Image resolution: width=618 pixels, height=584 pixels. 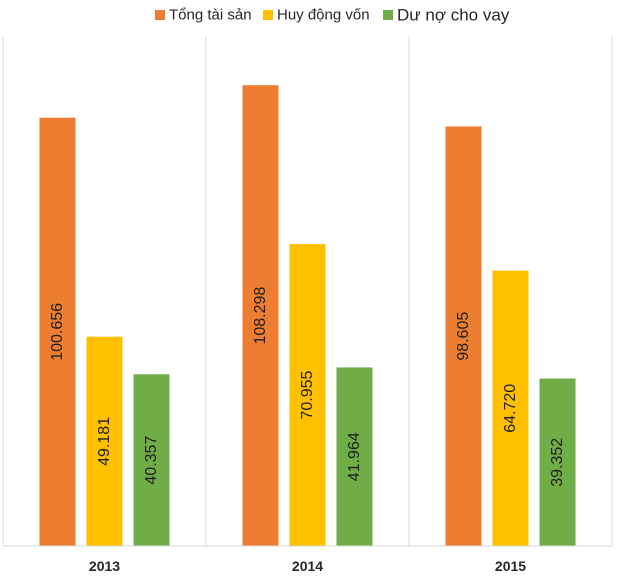 I want to click on bar-du-no-cho-vay-2013, so click(x=151, y=460).